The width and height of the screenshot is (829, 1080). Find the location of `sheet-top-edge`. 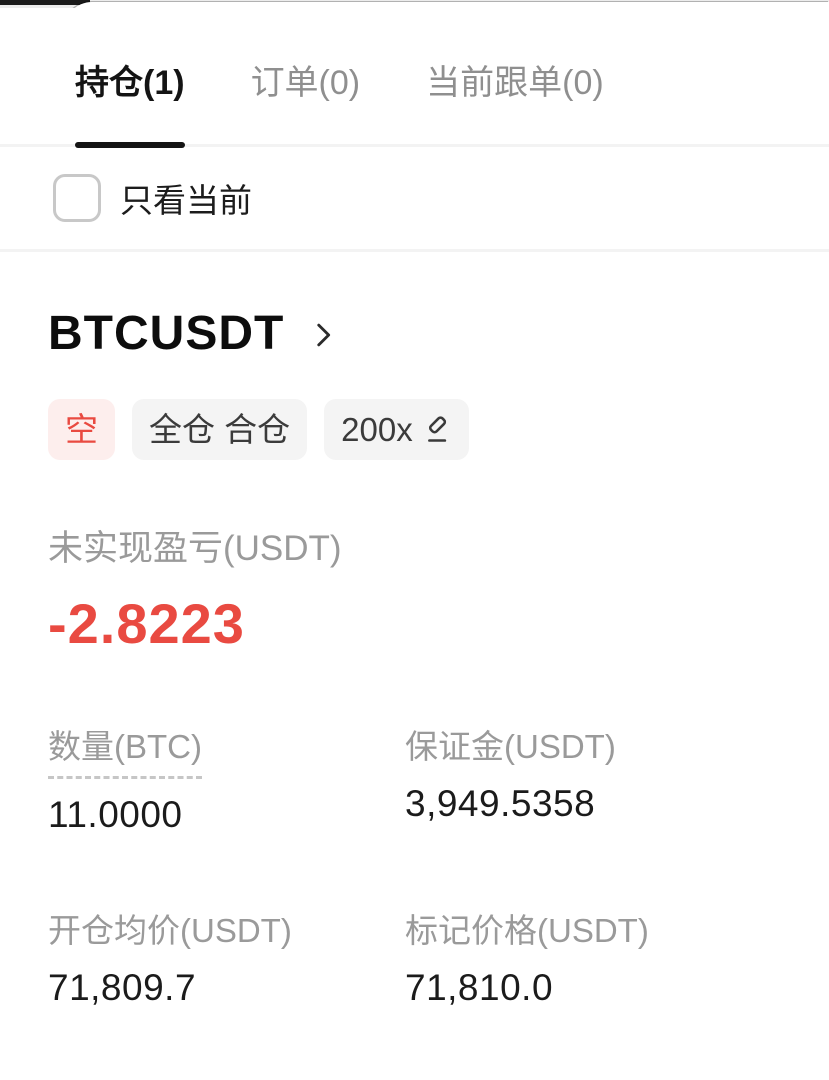

sheet-top-edge is located at coordinates (414, 4).